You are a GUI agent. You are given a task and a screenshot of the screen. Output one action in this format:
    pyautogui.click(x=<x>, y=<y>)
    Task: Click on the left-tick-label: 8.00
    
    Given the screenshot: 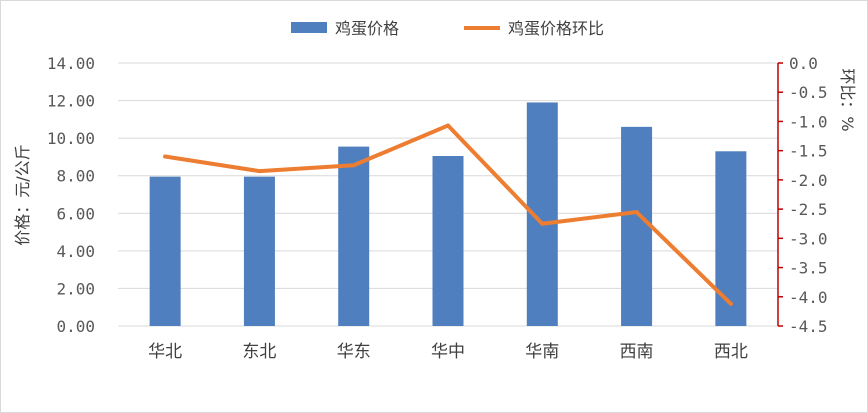 What is the action you would take?
    pyautogui.click(x=75, y=176)
    